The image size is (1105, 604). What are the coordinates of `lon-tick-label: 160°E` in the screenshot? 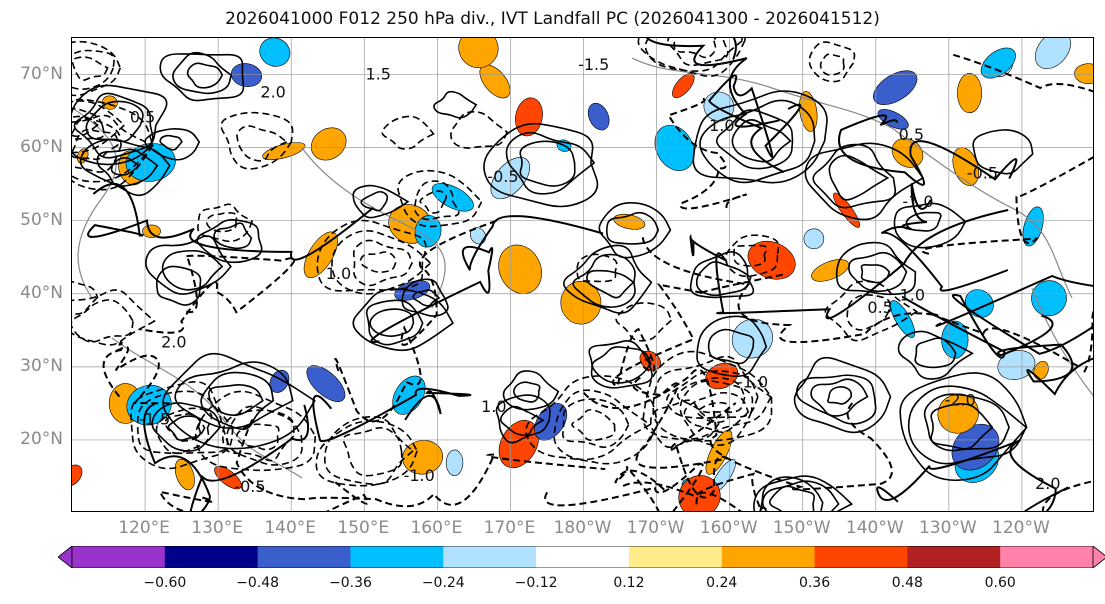 It's located at (436, 528).